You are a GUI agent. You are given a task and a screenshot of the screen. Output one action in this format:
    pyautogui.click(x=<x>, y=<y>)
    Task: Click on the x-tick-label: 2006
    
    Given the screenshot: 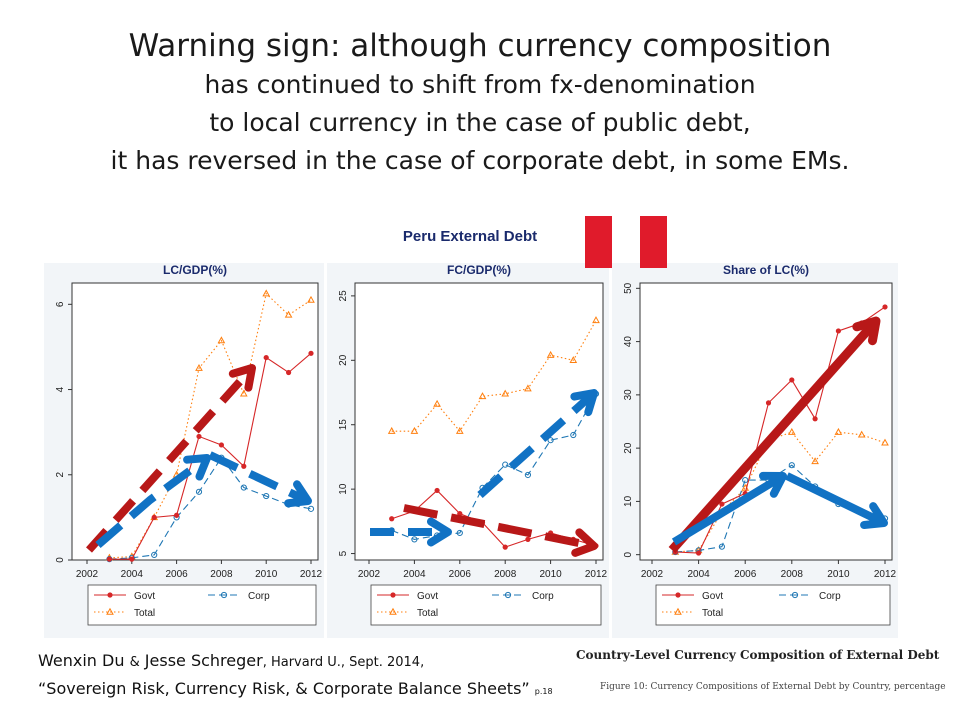 What is the action you would take?
    pyautogui.click(x=745, y=574)
    